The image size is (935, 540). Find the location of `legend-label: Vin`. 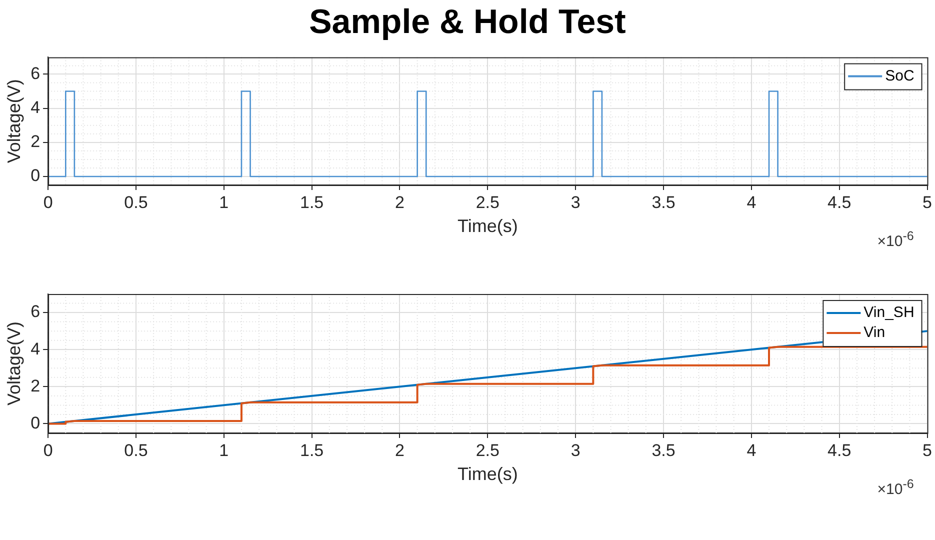

legend-label: Vin is located at coordinates (875, 333).